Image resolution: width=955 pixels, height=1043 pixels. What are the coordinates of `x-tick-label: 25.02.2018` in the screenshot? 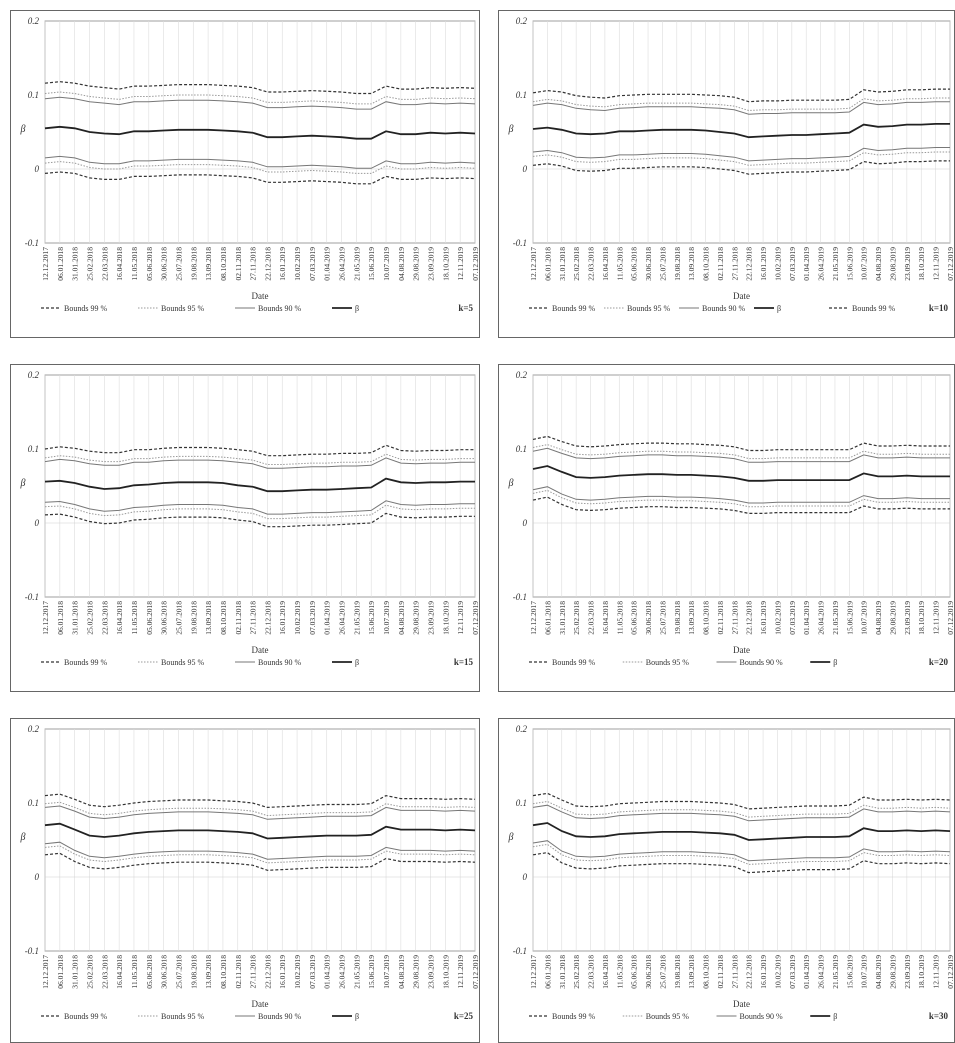 It's located at (89, 972).